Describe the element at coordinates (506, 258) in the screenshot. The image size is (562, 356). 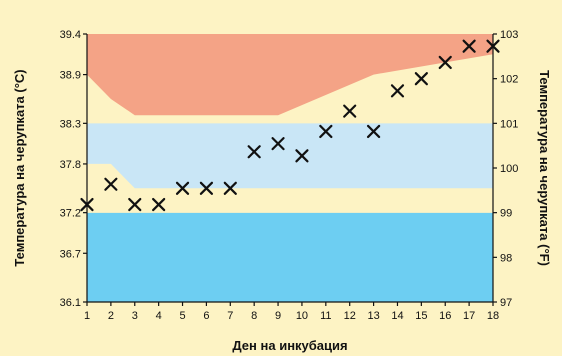
I see `y-right-tick-label: 98` at that location.